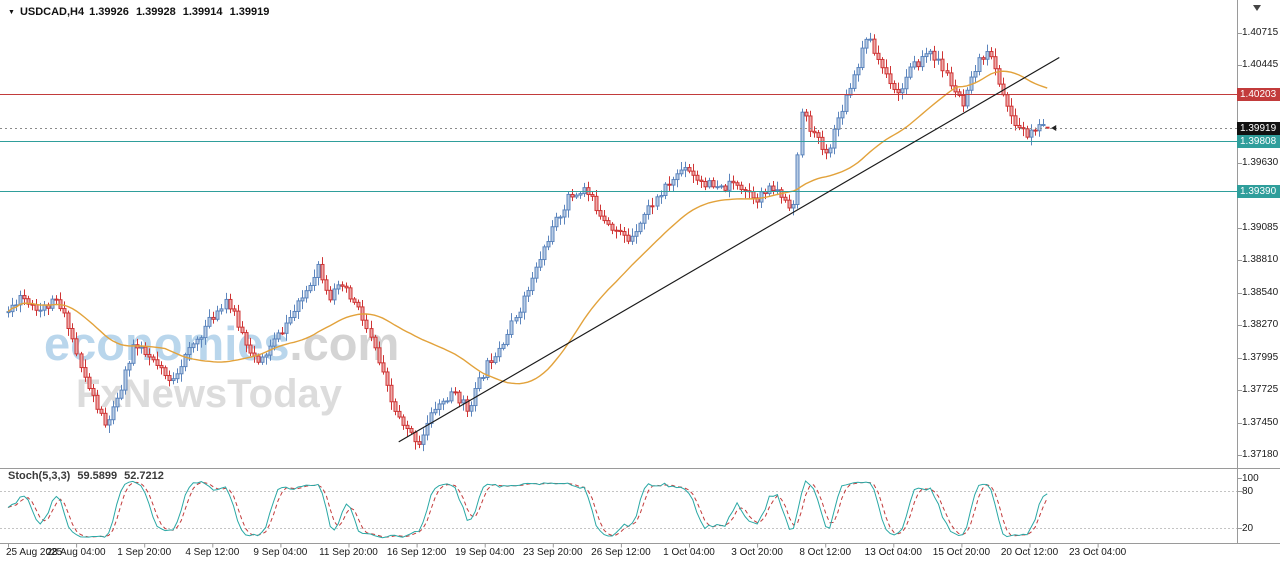 This screenshot has height=567, width=1280. What do you see at coordinates (348, 552) in the screenshot?
I see `time-tick-label: 11 Sep 20:00` at bounding box center [348, 552].